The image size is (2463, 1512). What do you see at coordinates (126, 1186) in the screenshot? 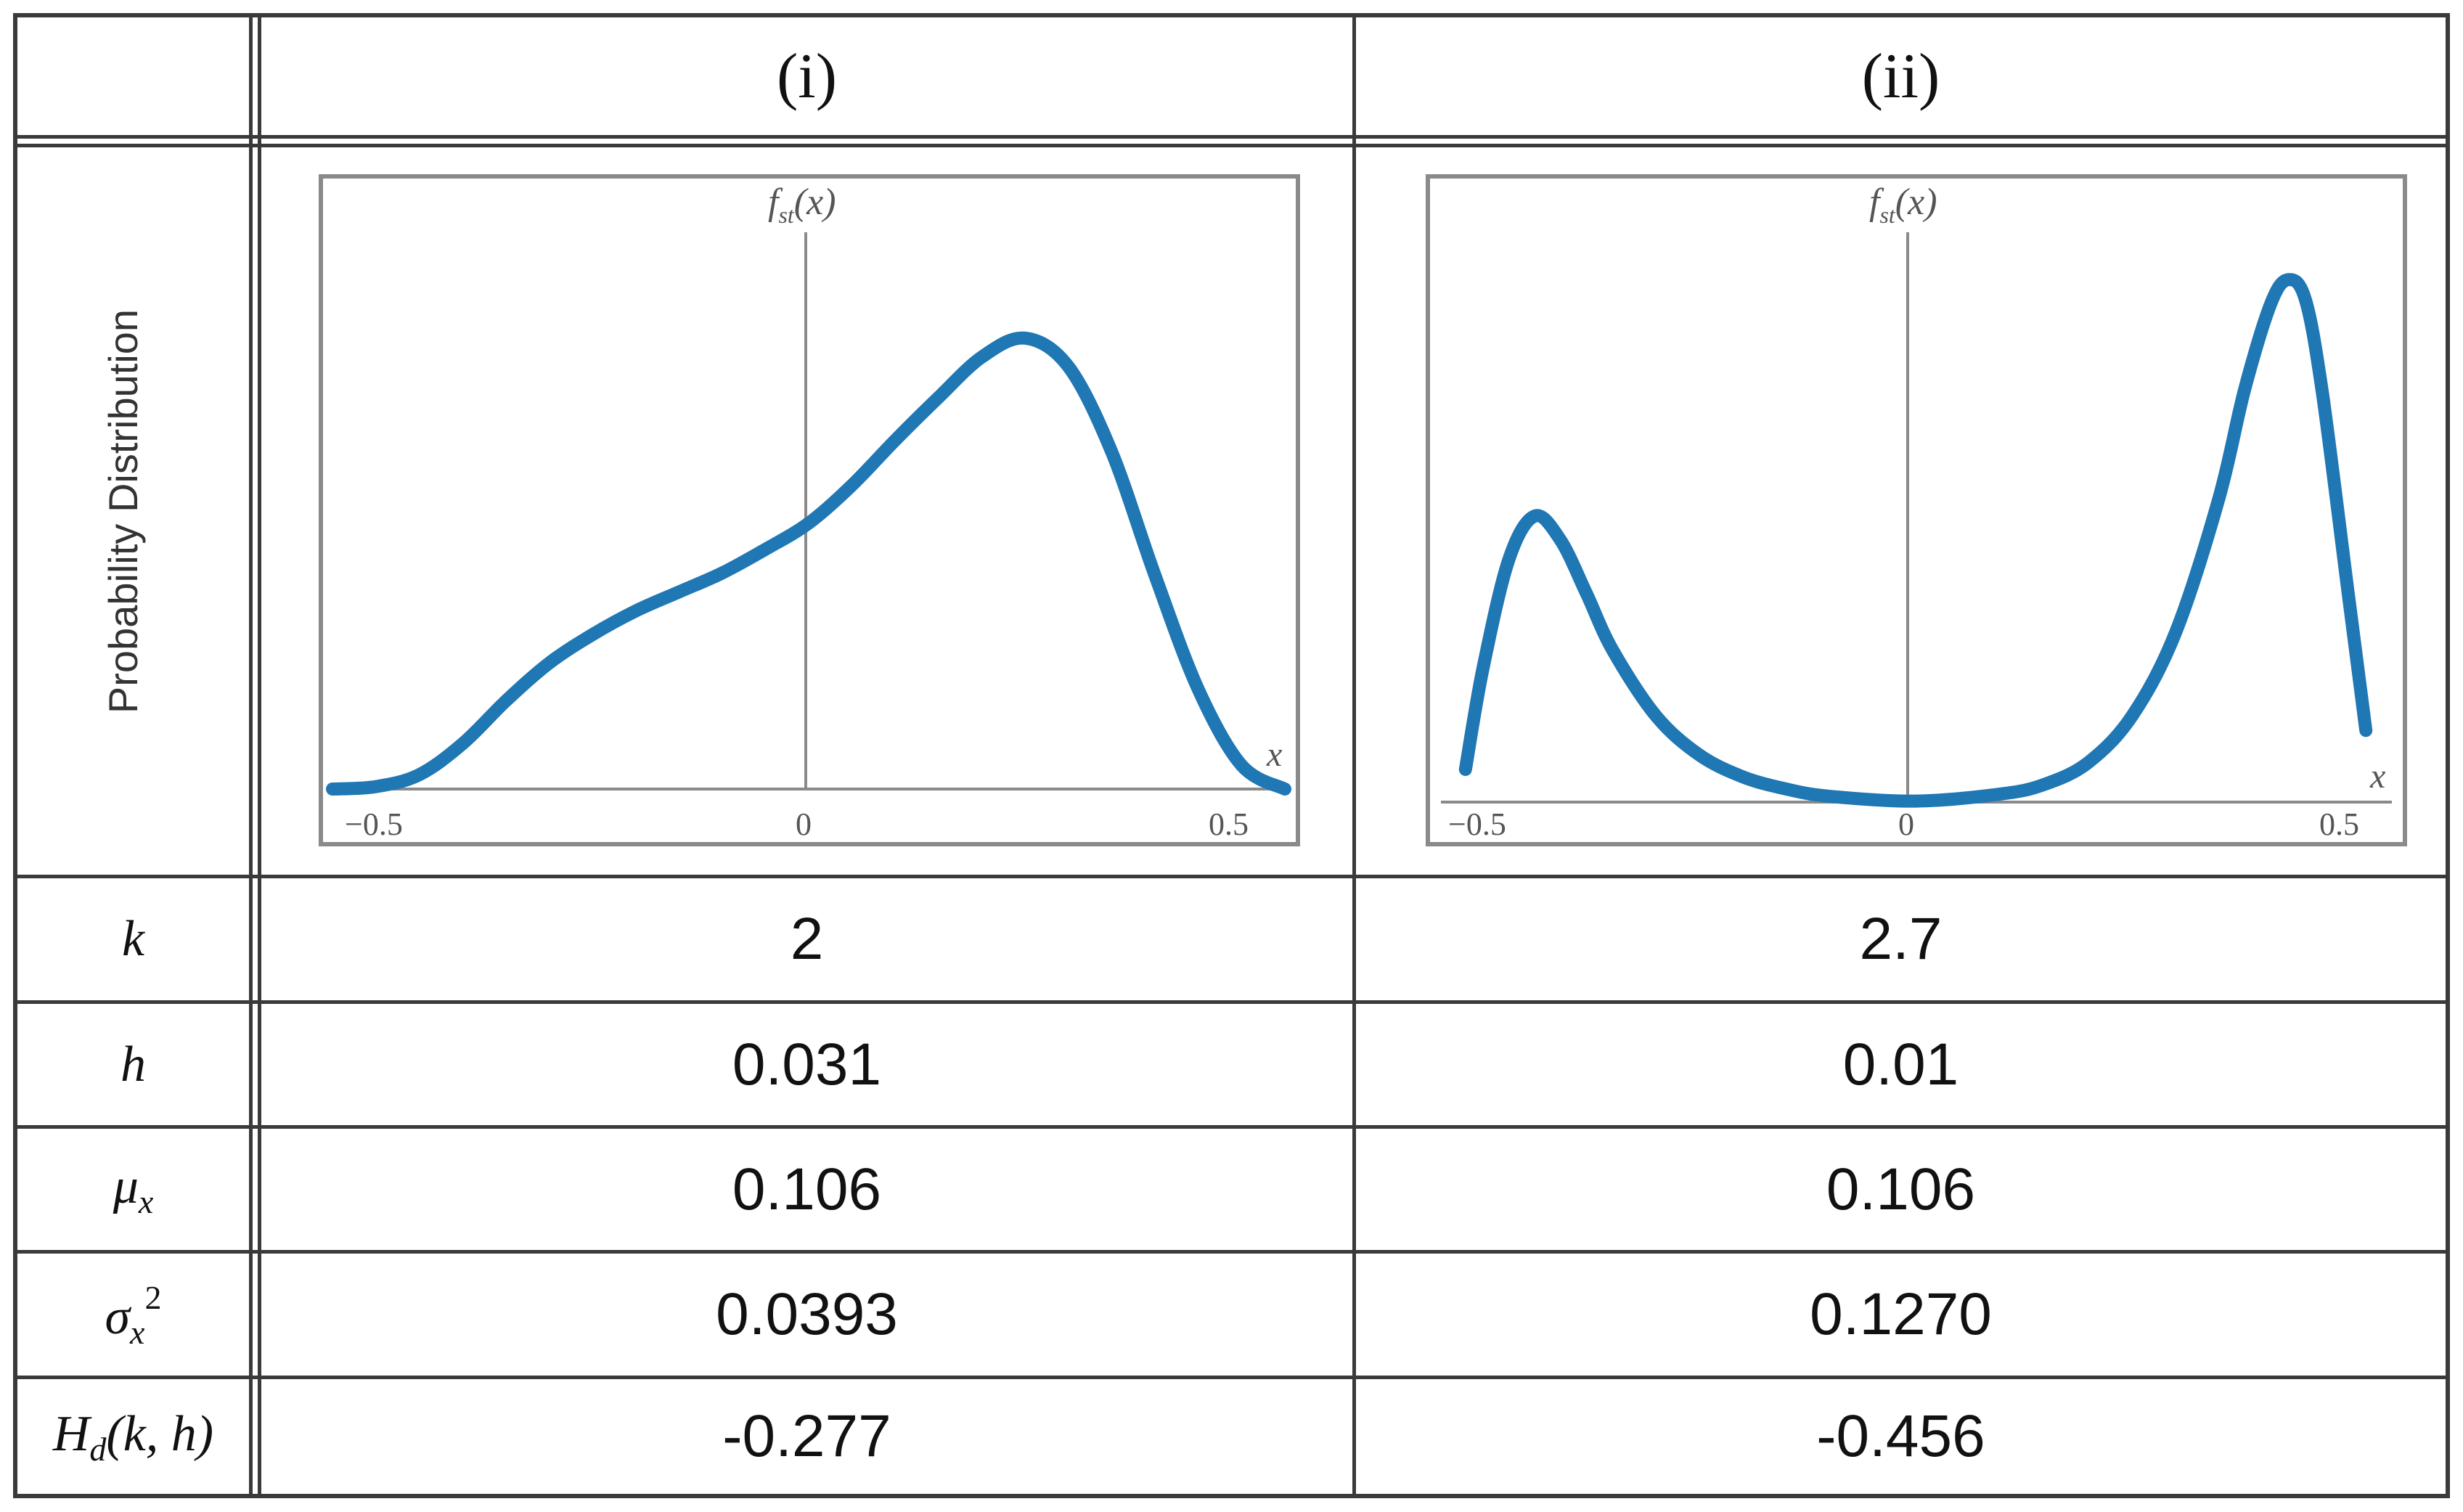
I see `symbol-mu: μ` at bounding box center [126, 1186].